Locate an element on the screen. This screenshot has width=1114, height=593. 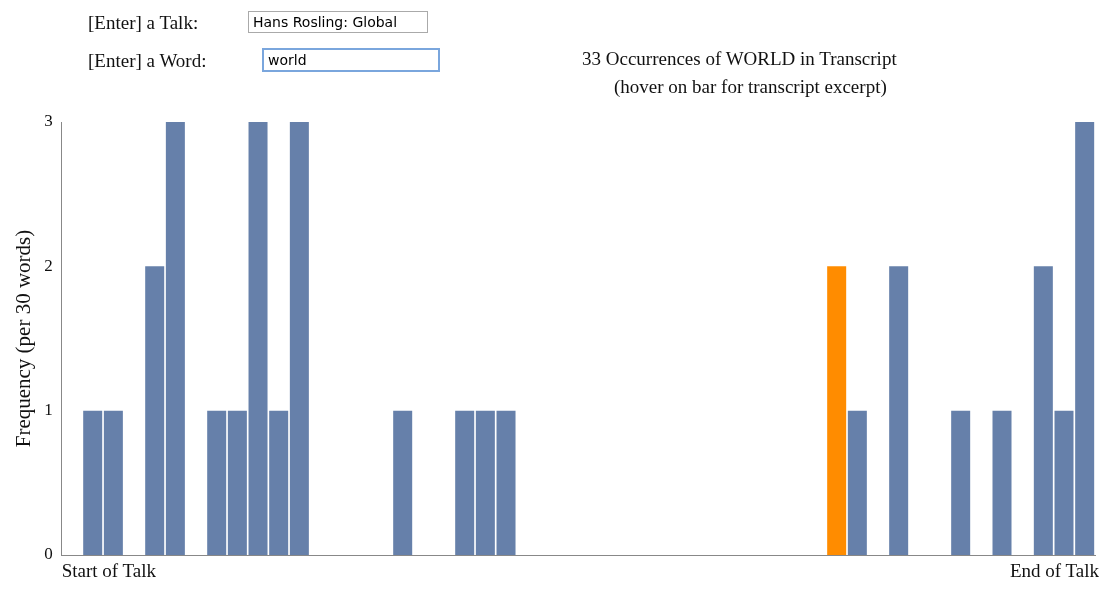
text: [Enter] a Talk: is located at coordinates (143, 23).